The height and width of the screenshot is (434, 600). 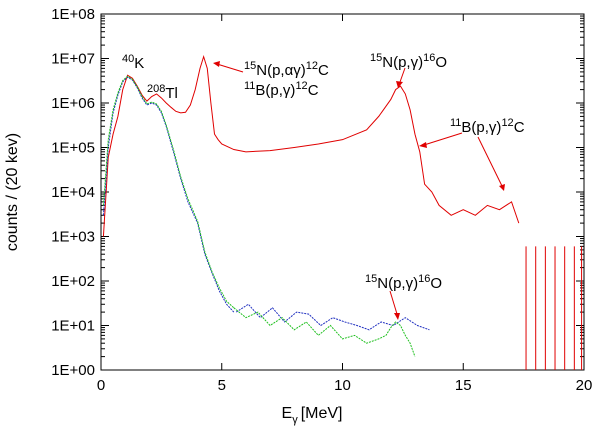 I want to click on x-axis-title-unit: [MeV], so click(x=322, y=413).